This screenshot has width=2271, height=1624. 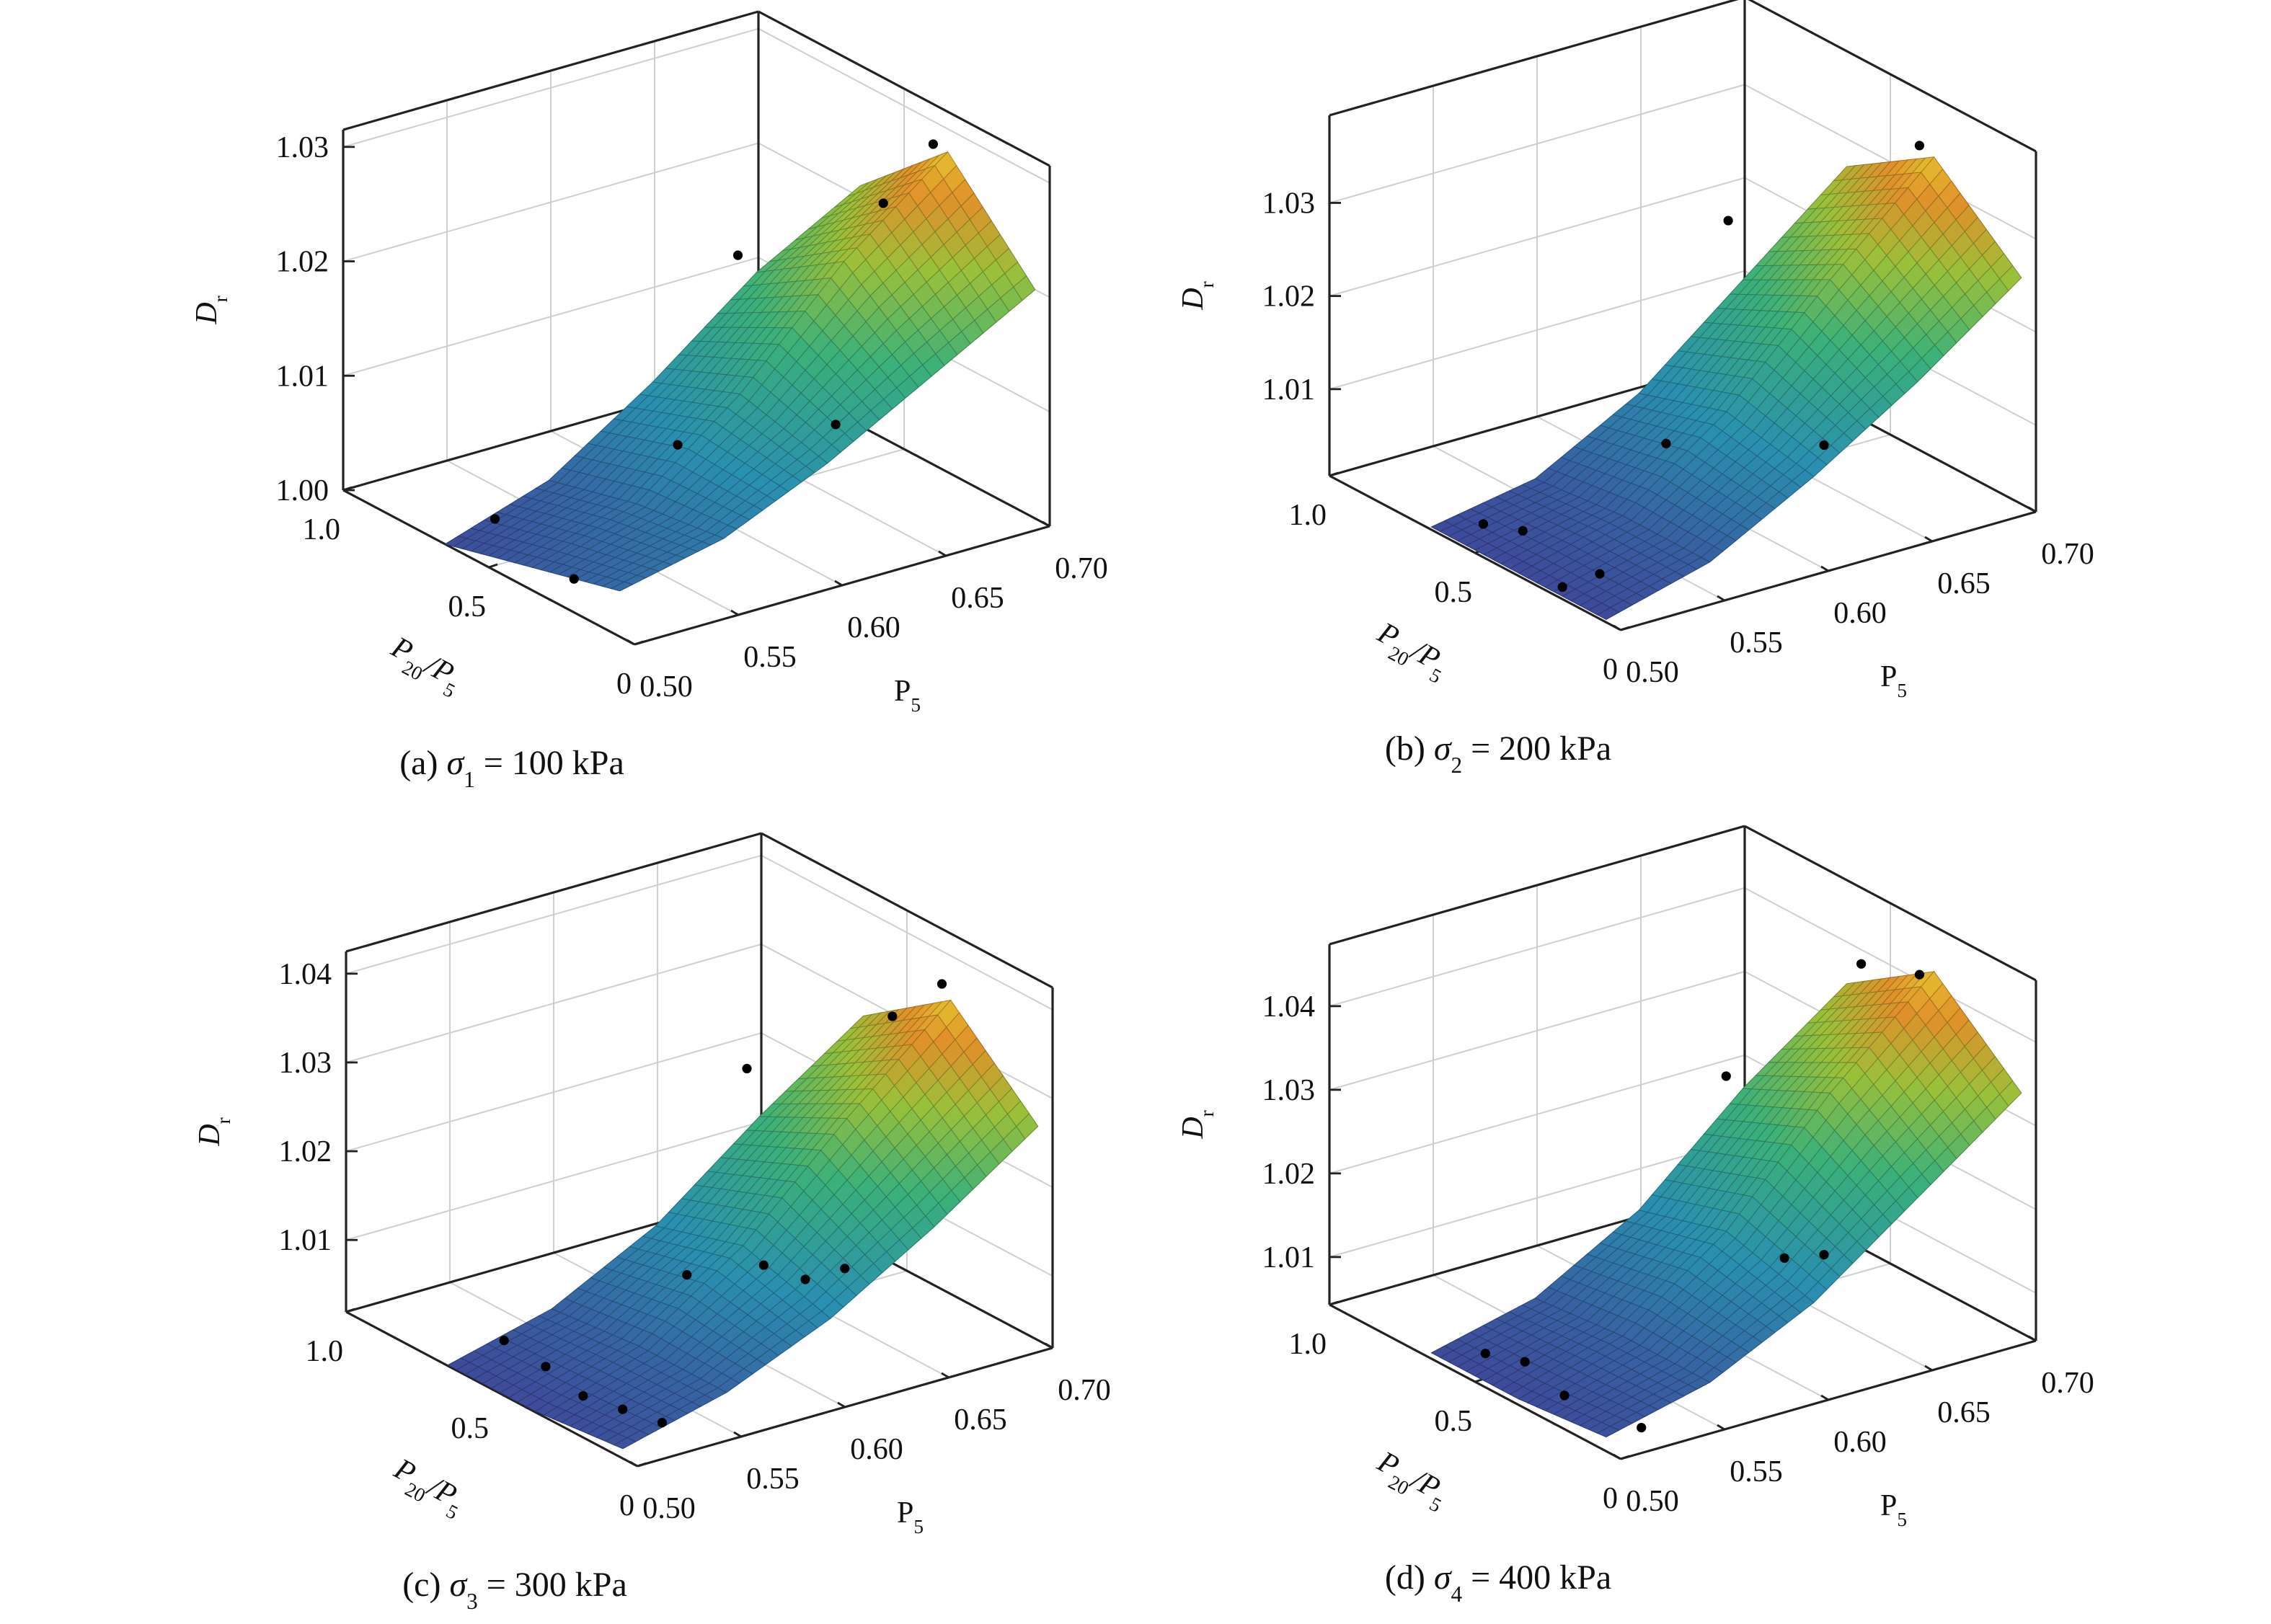 What do you see at coordinates (305, 974) in the screenshot?
I see `z-tick-label: 1.04` at bounding box center [305, 974].